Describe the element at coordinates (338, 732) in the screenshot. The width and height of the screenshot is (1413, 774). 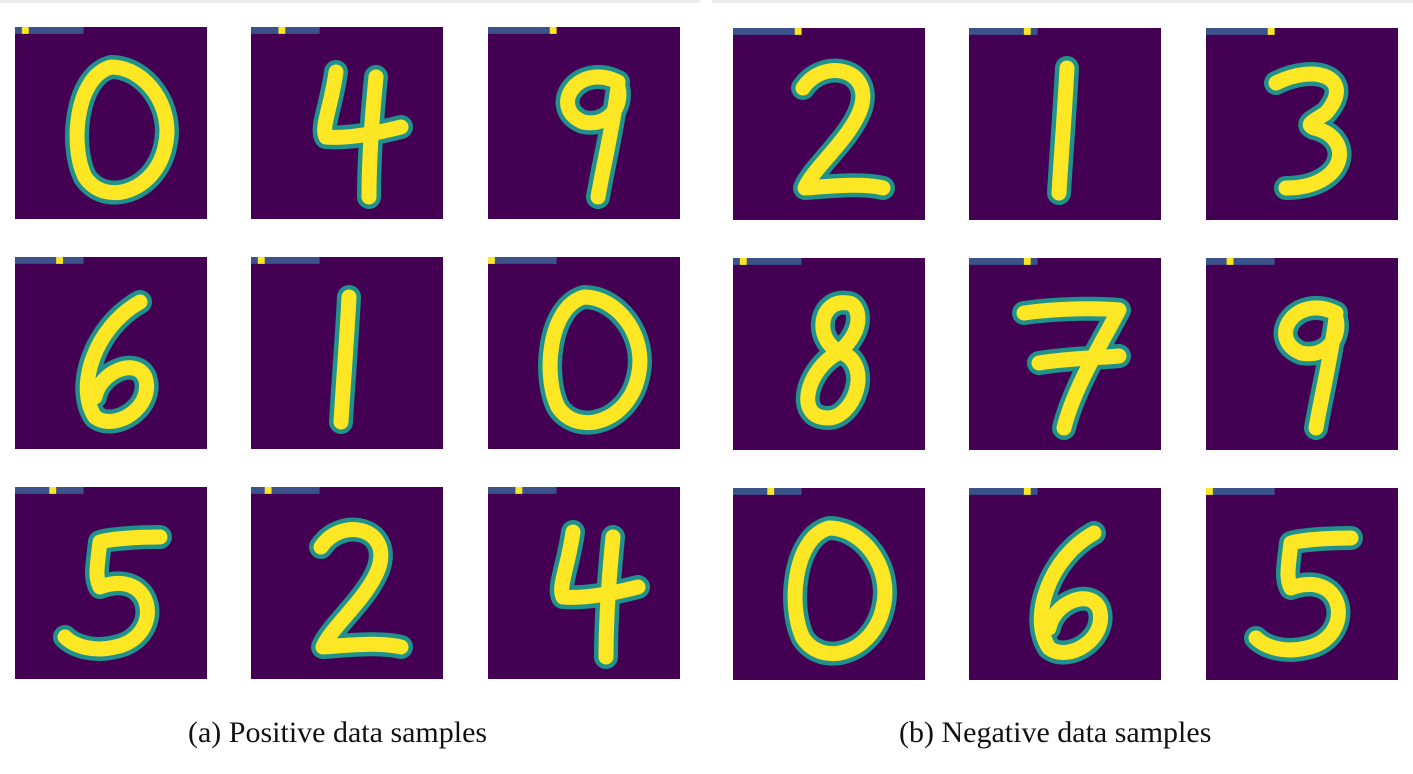
I see `panel-caption: (a) Positive data samples` at that location.